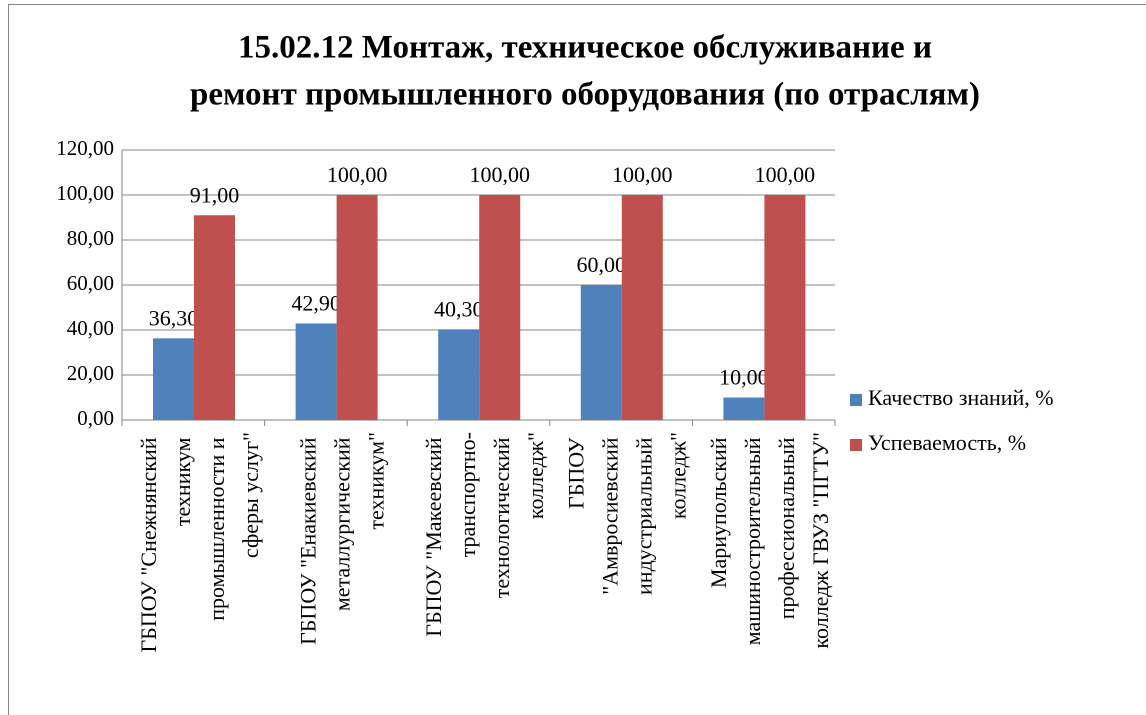 The image size is (1146, 715). Describe the element at coordinates (961, 397) in the screenshot. I see `legend-label: Качество знаний, %` at that location.